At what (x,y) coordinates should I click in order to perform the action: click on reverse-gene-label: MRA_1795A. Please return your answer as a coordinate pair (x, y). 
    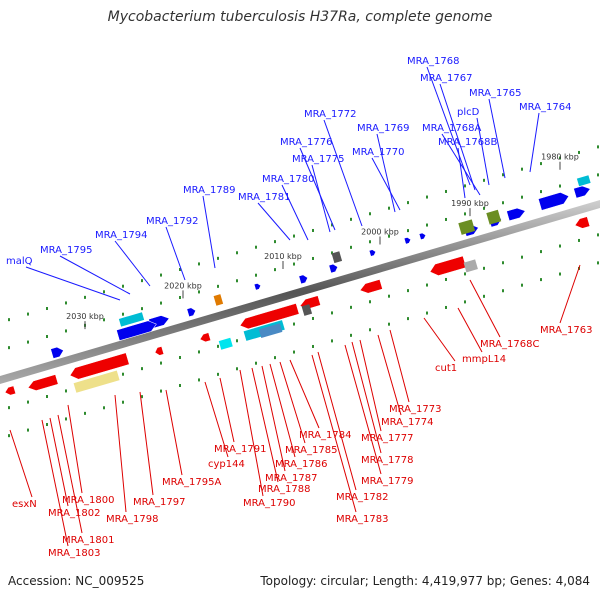
    Looking at the image, I should click on (191, 482).